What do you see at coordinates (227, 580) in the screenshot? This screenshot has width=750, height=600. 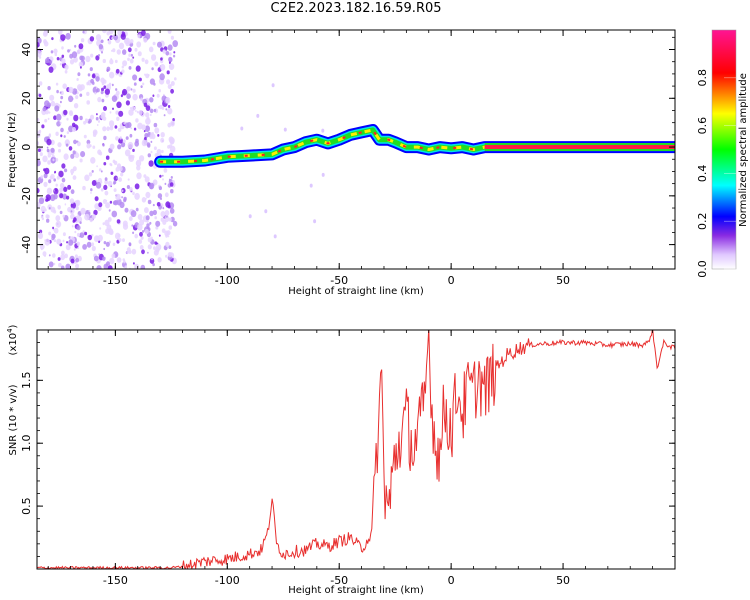 I see `x-tick-label: -100` at bounding box center [227, 580].